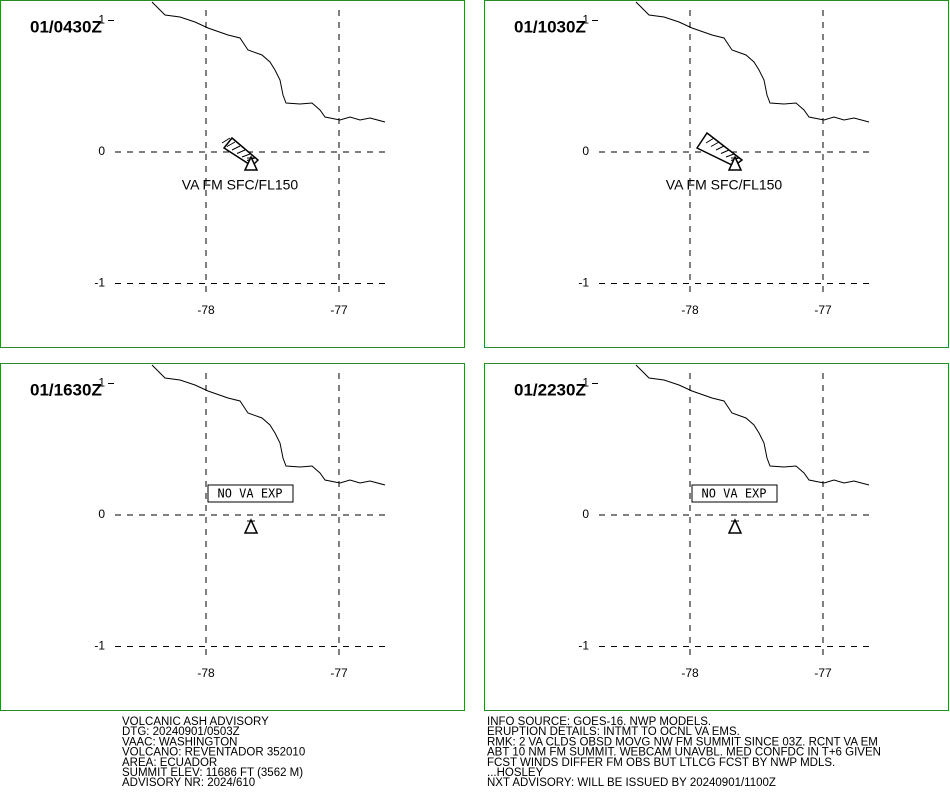 This screenshot has height=812, width=950. I want to click on advisory-line: DTG: 20240901/0503Z, so click(181, 732).